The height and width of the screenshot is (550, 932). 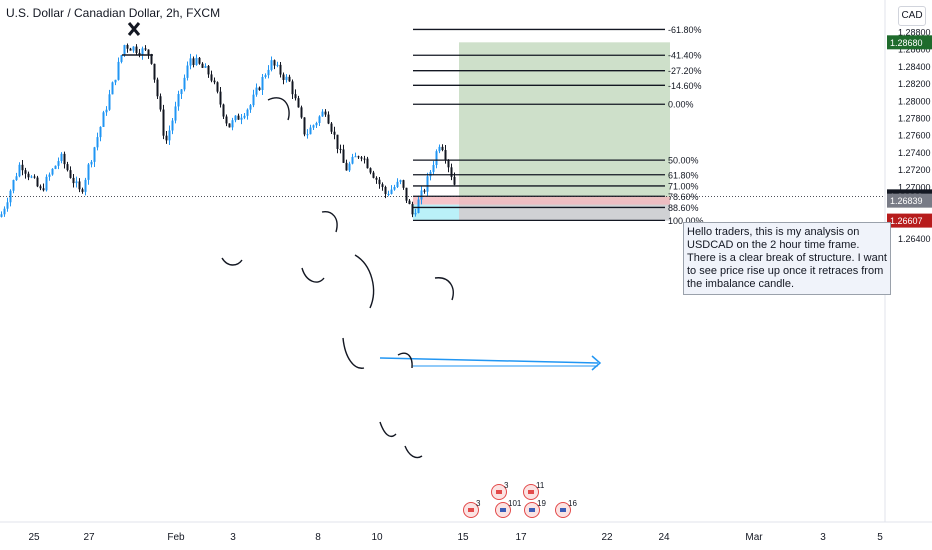 What do you see at coordinates (685, 71) in the screenshot?
I see `fib-level-label: -27.20%` at bounding box center [685, 71].